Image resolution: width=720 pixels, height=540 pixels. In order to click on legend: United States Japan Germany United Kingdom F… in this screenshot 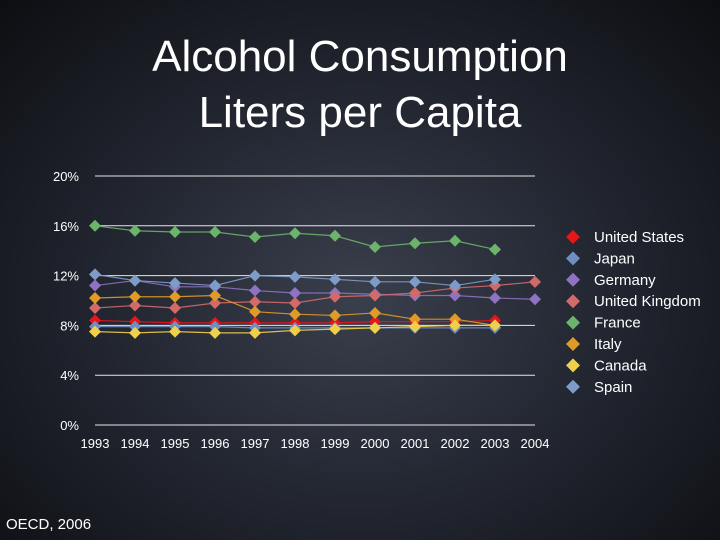, I will do `click(633, 312)`.